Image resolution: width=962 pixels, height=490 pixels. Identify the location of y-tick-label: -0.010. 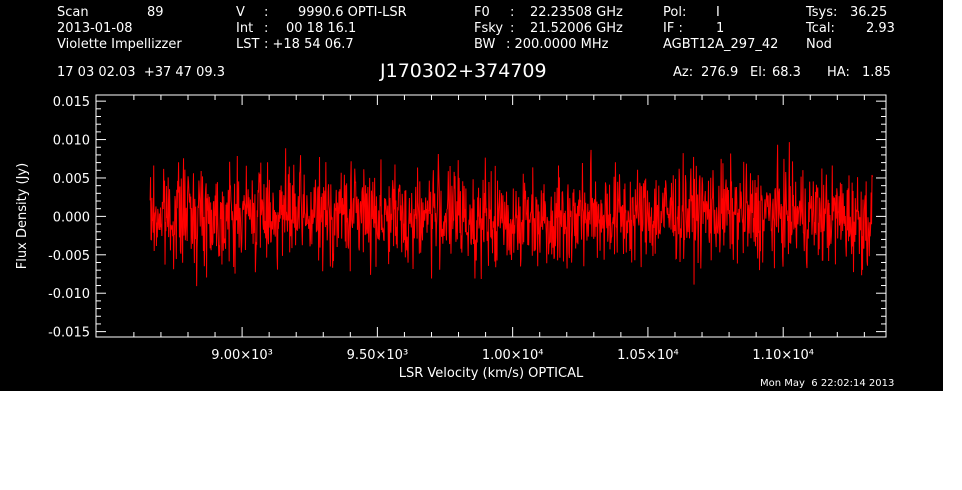
(69, 294).